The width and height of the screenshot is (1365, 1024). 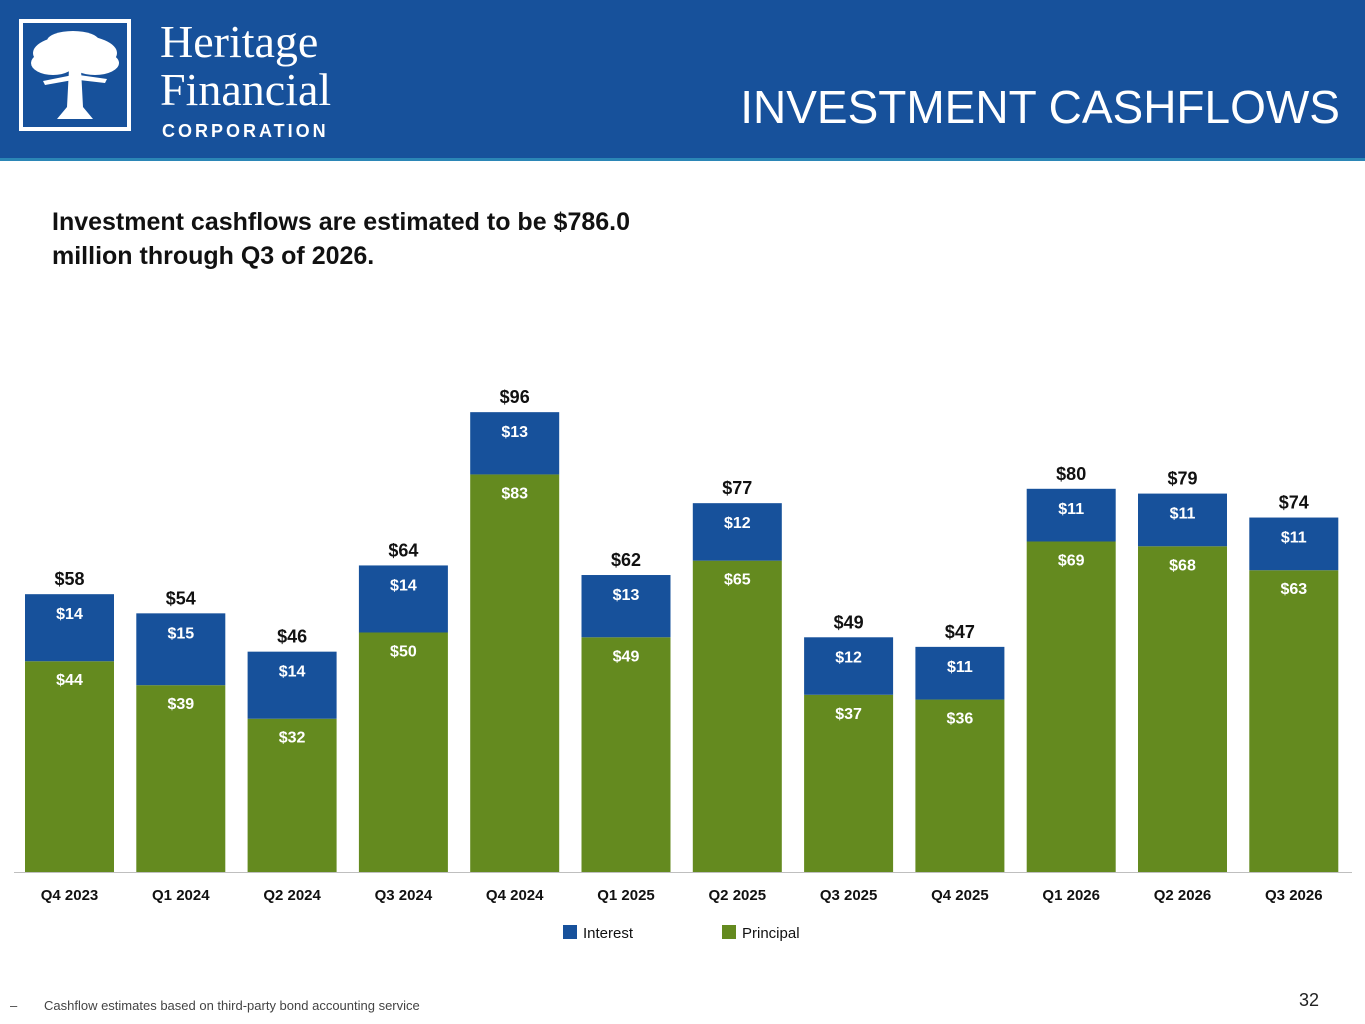 I want to click on total-value-label: $46, so click(x=292, y=637).